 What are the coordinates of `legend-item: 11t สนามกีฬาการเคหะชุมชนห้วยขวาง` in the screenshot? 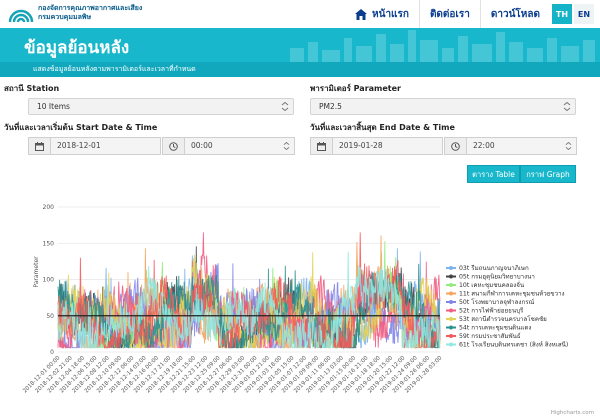 It's located at (505, 294).